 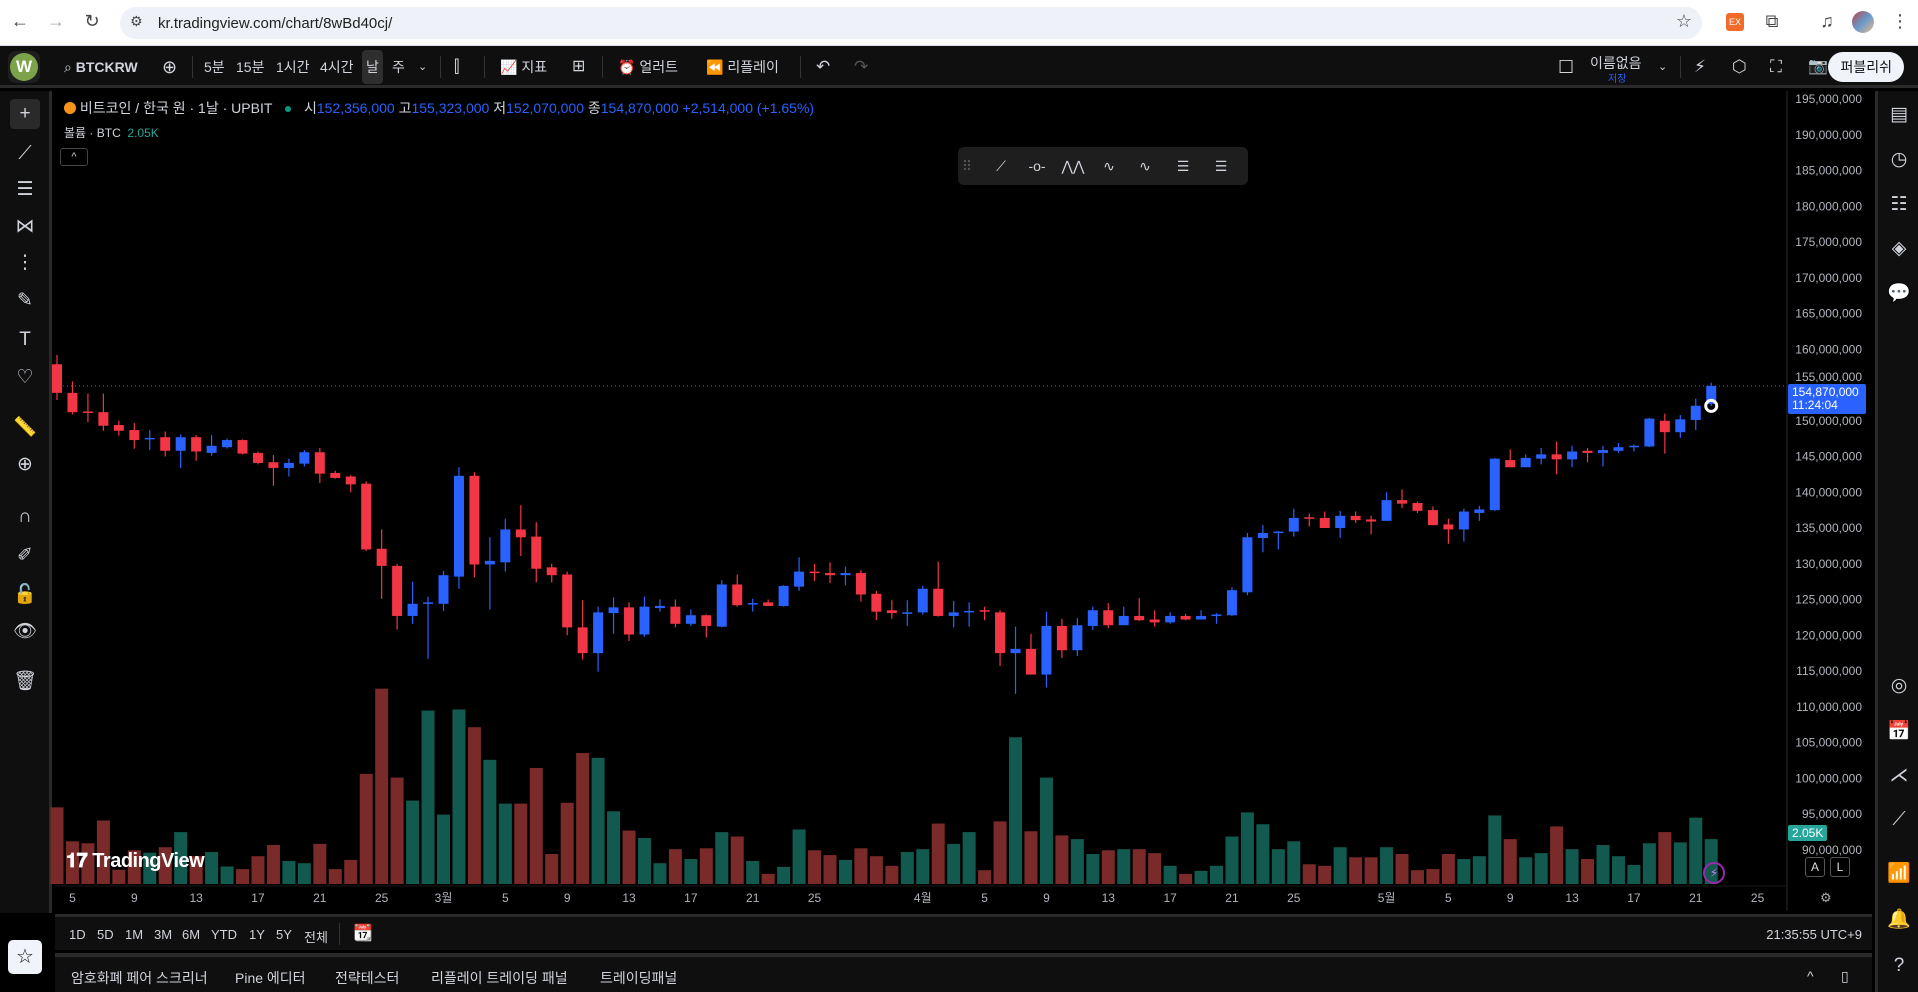 I want to click on broadcast-icon: 📶, so click(x=1899, y=873).